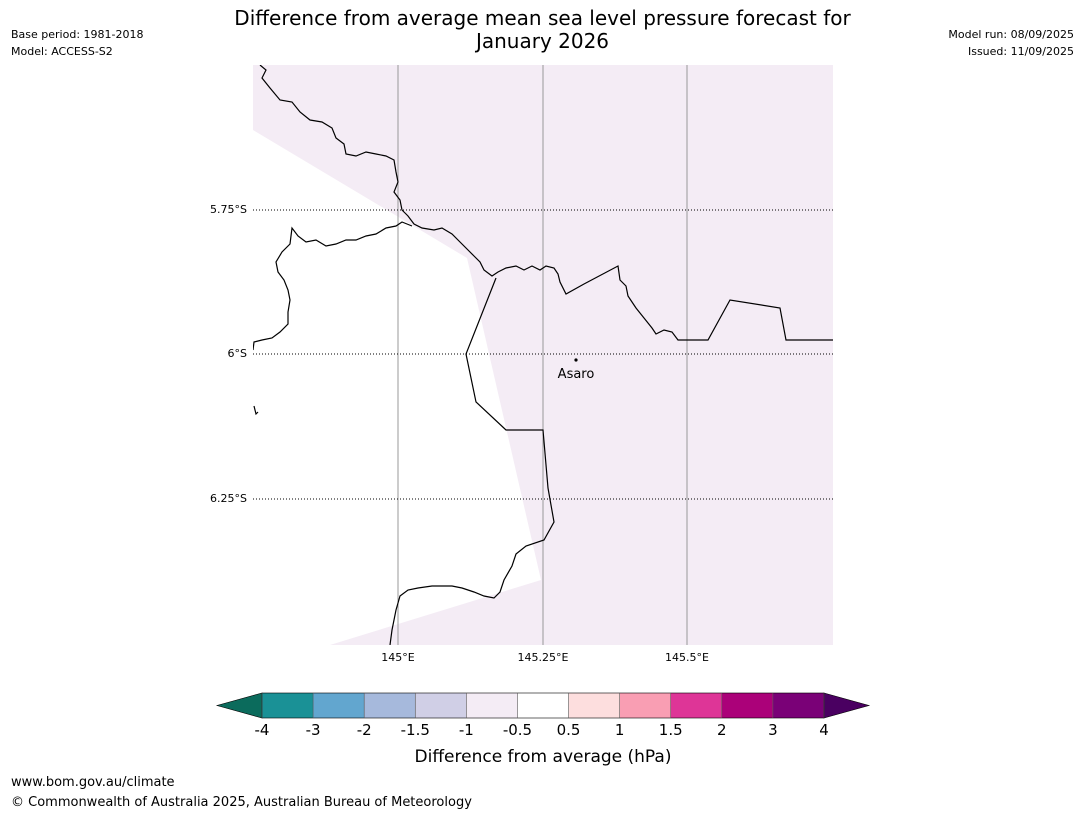 The width and height of the screenshot is (1085, 816). I want to click on title-line-2: January 2026, so click(542, 41).